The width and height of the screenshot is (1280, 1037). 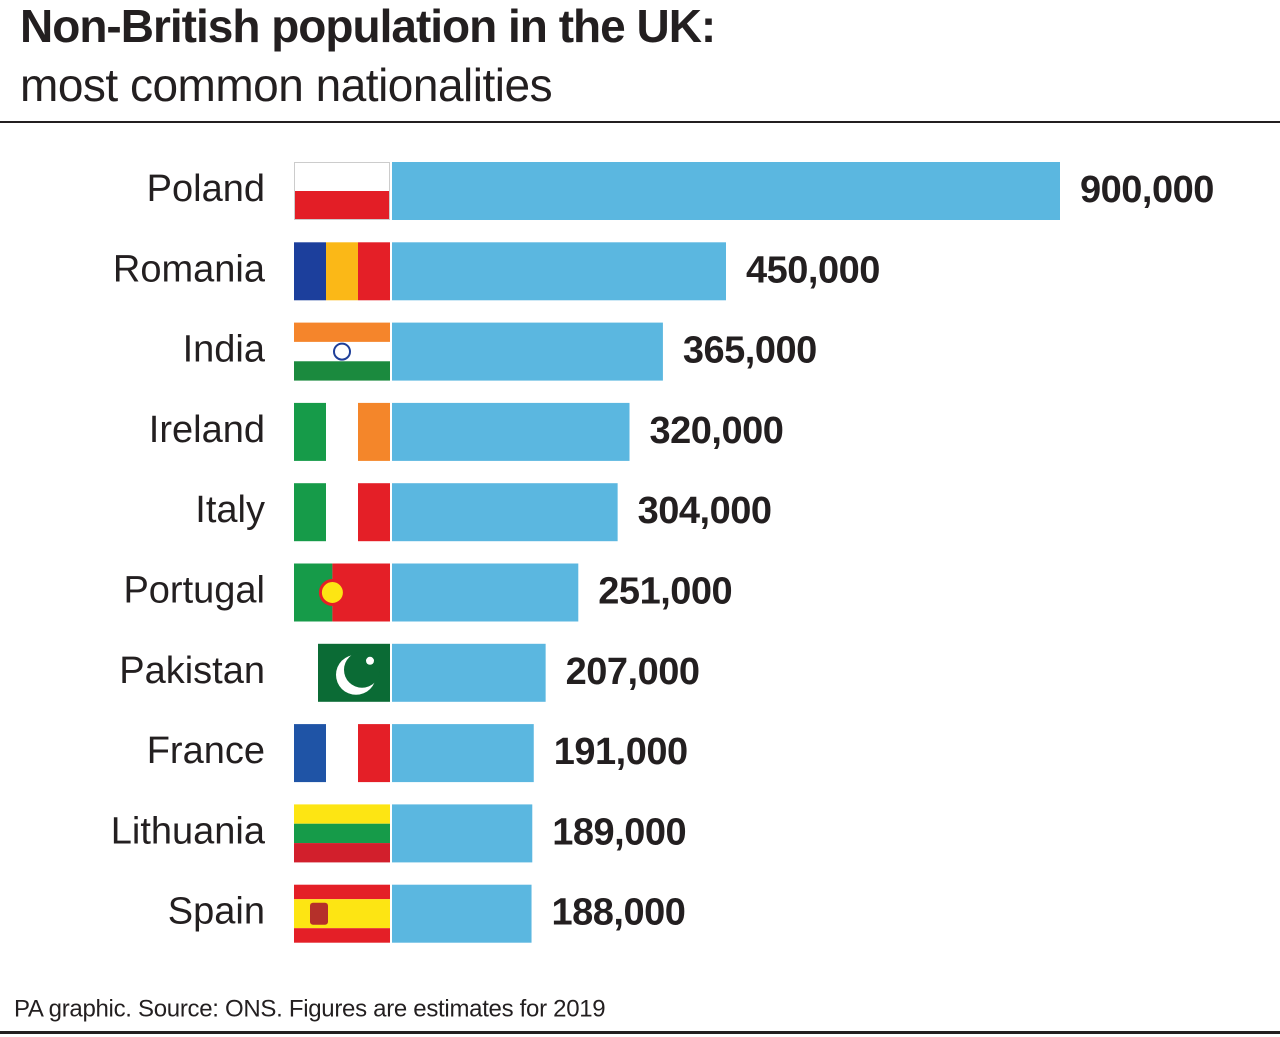 I want to click on value-label: 320,000, so click(x=717, y=431).